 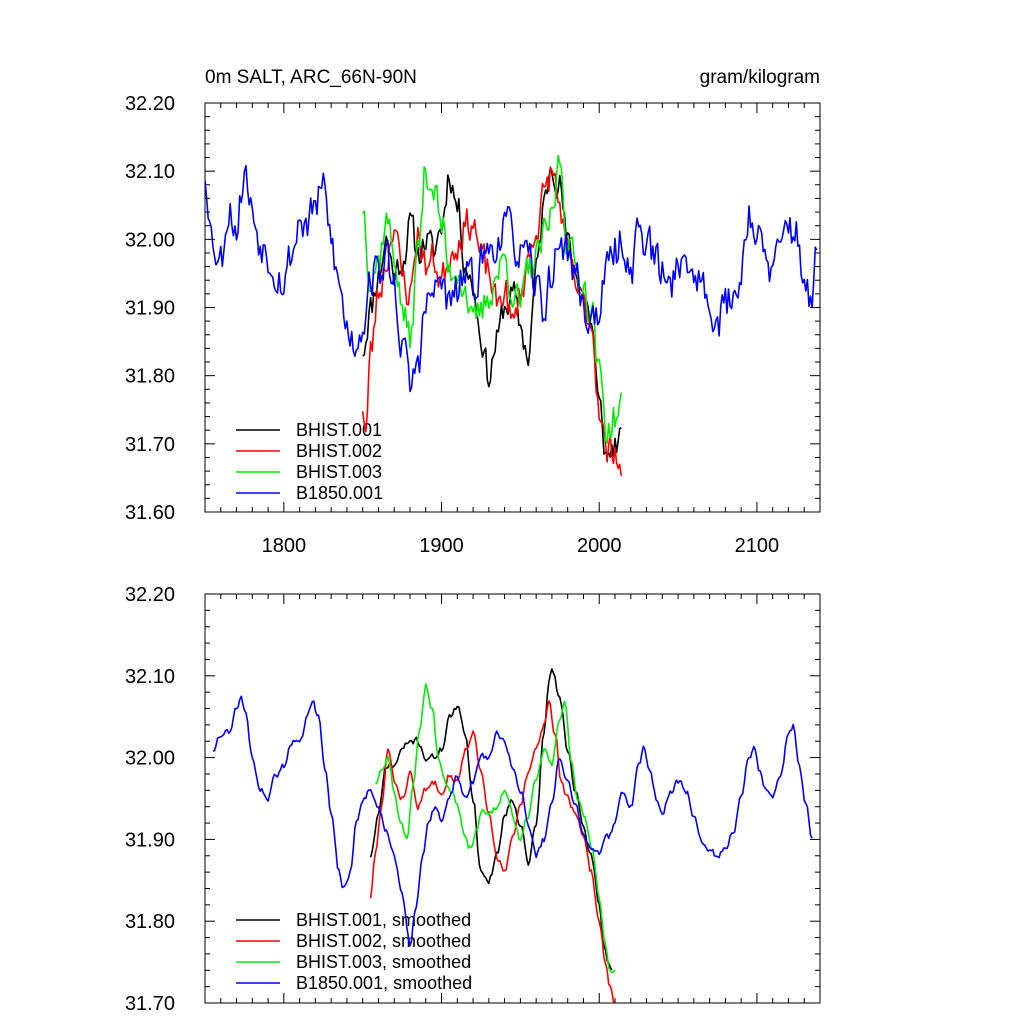 What do you see at coordinates (760, 77) in the screenshot?
I see `chart-title-right: gram/kilogram` at bounding box center [760, 77].